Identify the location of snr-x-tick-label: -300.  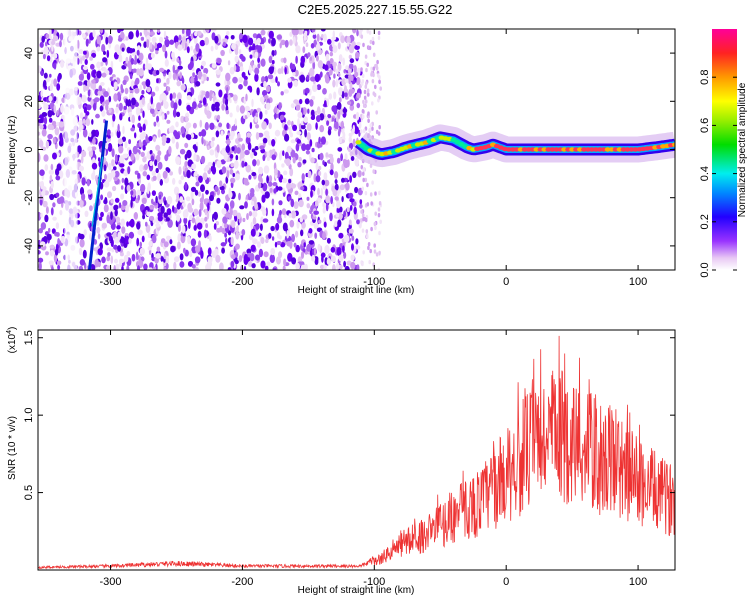
(111, 582).